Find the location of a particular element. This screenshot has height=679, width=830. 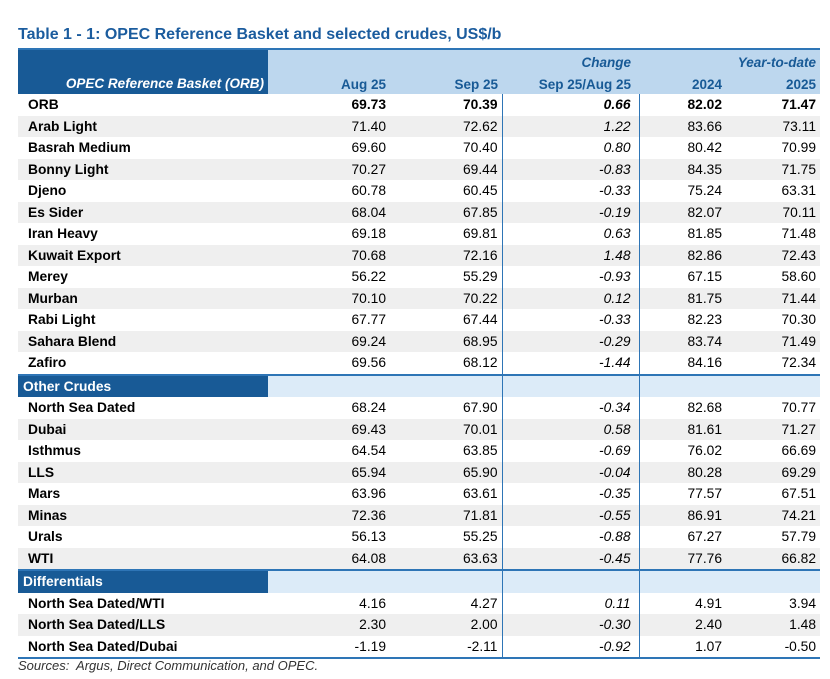

table-row: ORB 69.73 70.39 0.66 82.02 71.47 is located at coordinates (419, 105).